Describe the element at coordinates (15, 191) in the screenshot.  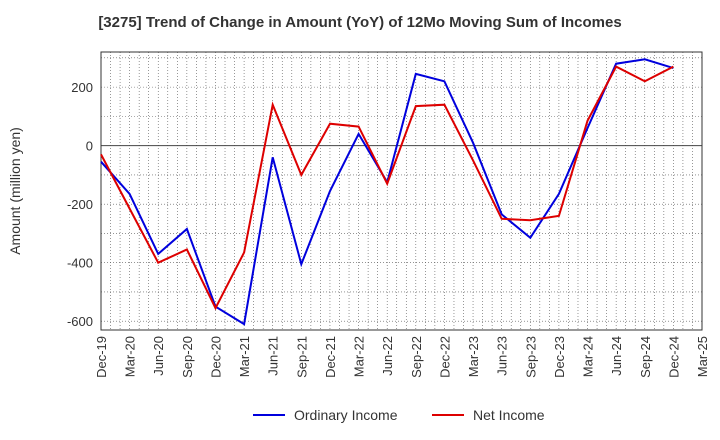
I see `y-axis-title: Amount (million yen)` at that location.